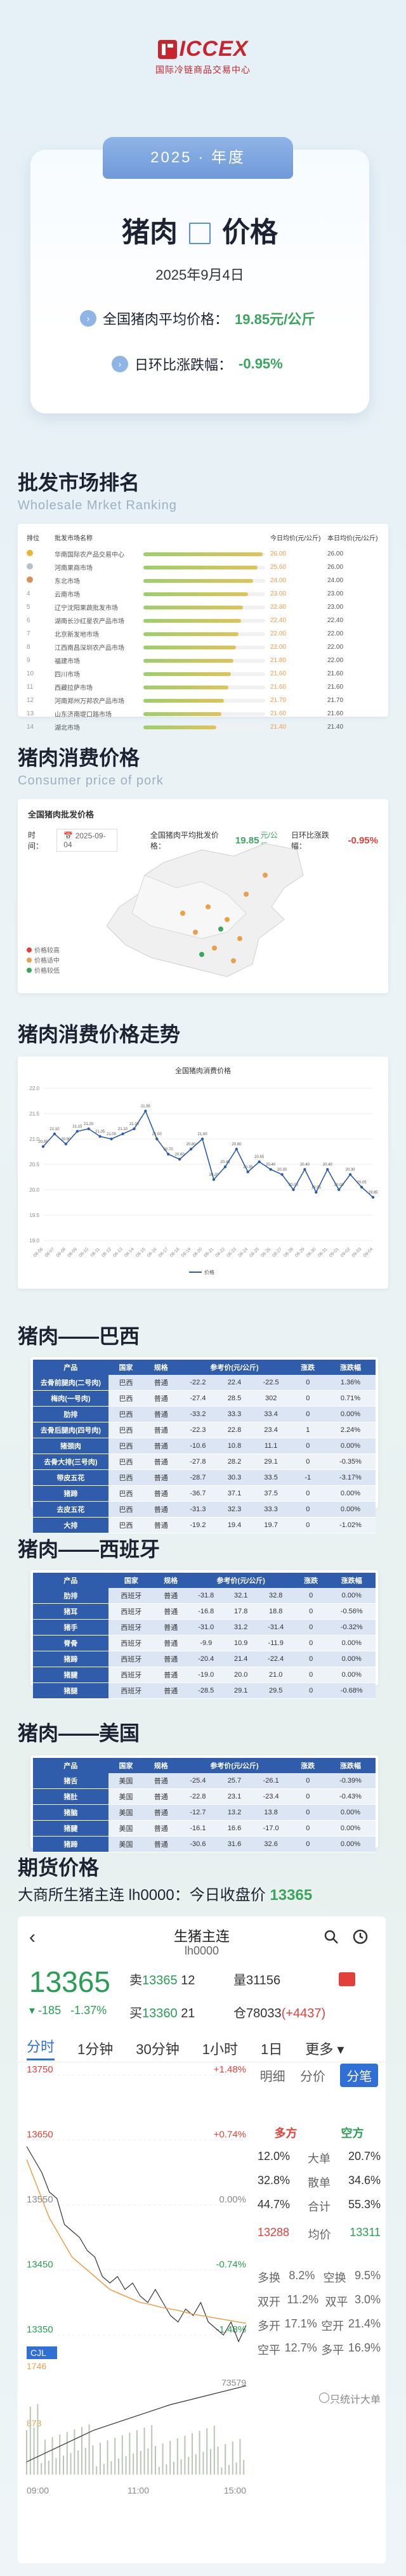 Image resolution: width=406 pixels, height=2576 pixels. Describe the element at coordinates (272, 2049) in the screenshot. I see `tab-1day: 1日` at that location.